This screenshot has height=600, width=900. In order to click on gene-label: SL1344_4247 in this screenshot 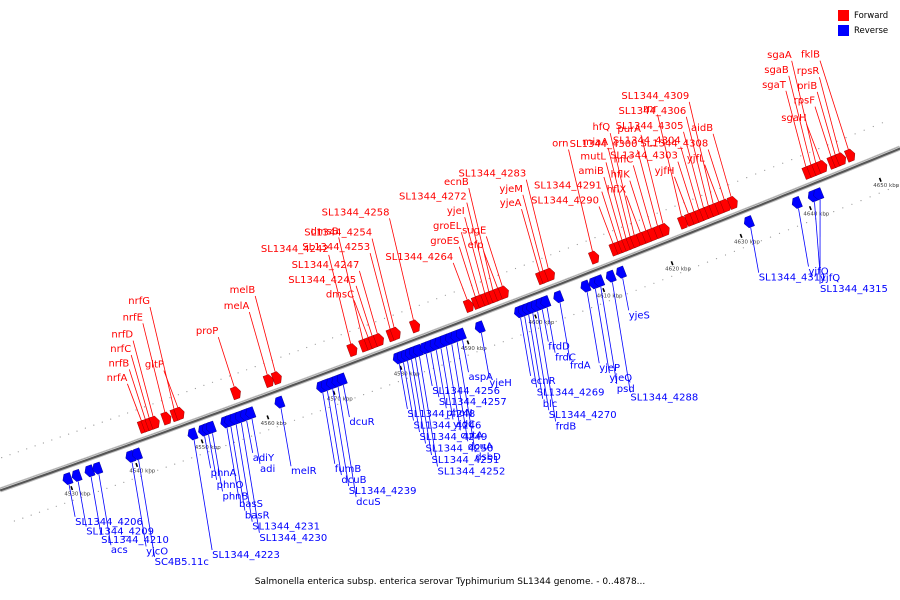, I will do `click(326, 265)`.